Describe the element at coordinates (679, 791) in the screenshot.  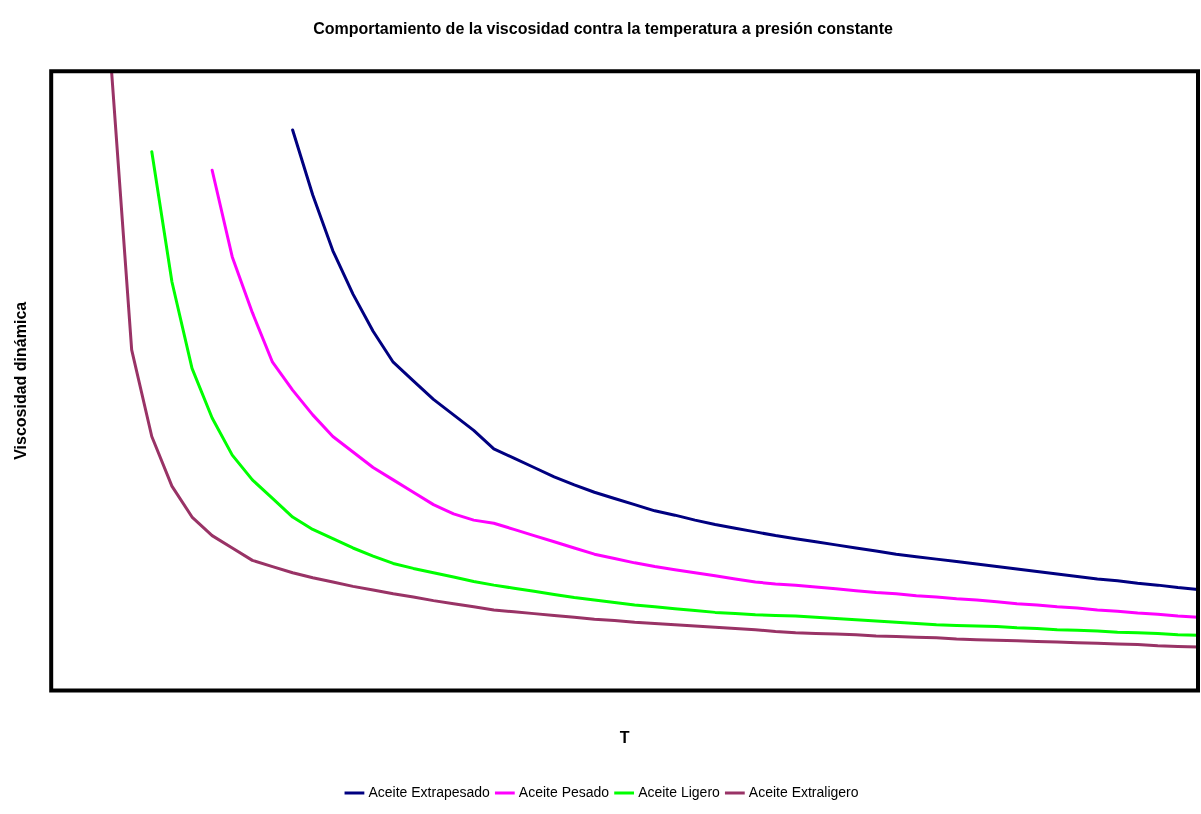
I see `legend-label: Aceite Ligero` at that location.